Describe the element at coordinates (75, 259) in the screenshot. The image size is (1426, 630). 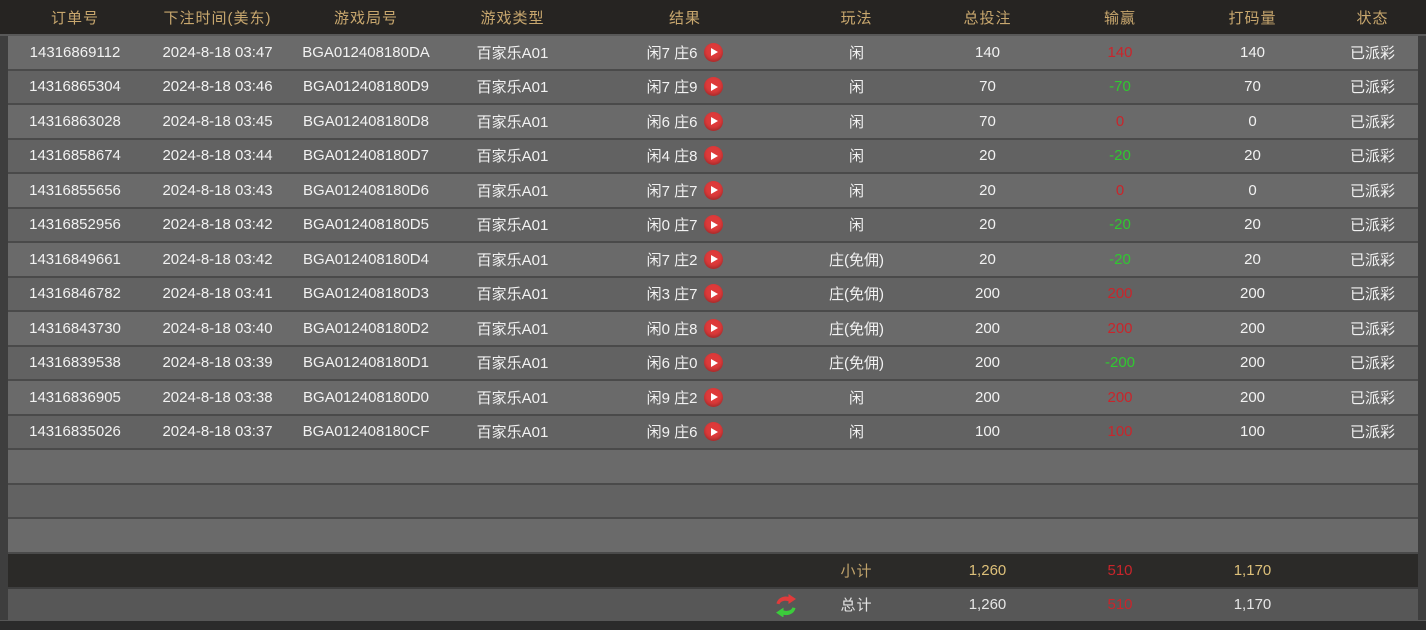
I see `cell-order: 14316849661` at that location.